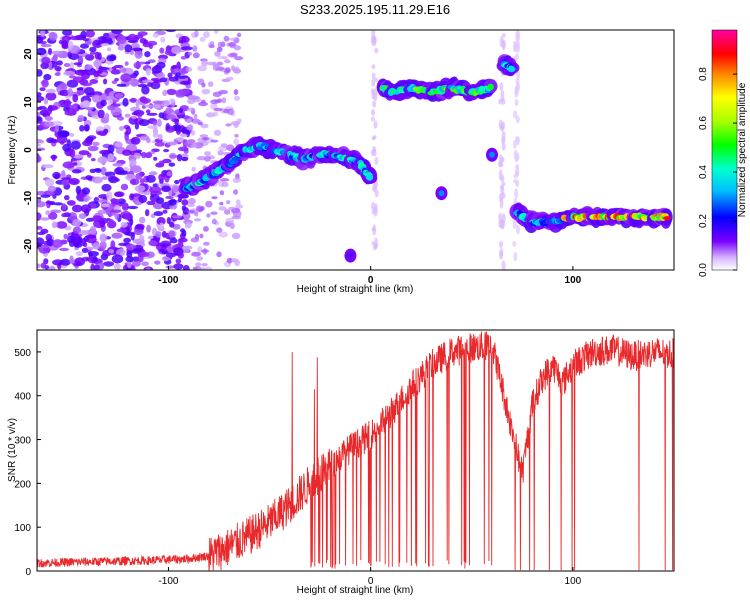  Describe the element at coordinates (22, 441) in the screenshot. I see `y-tick-label: 300` at that location.